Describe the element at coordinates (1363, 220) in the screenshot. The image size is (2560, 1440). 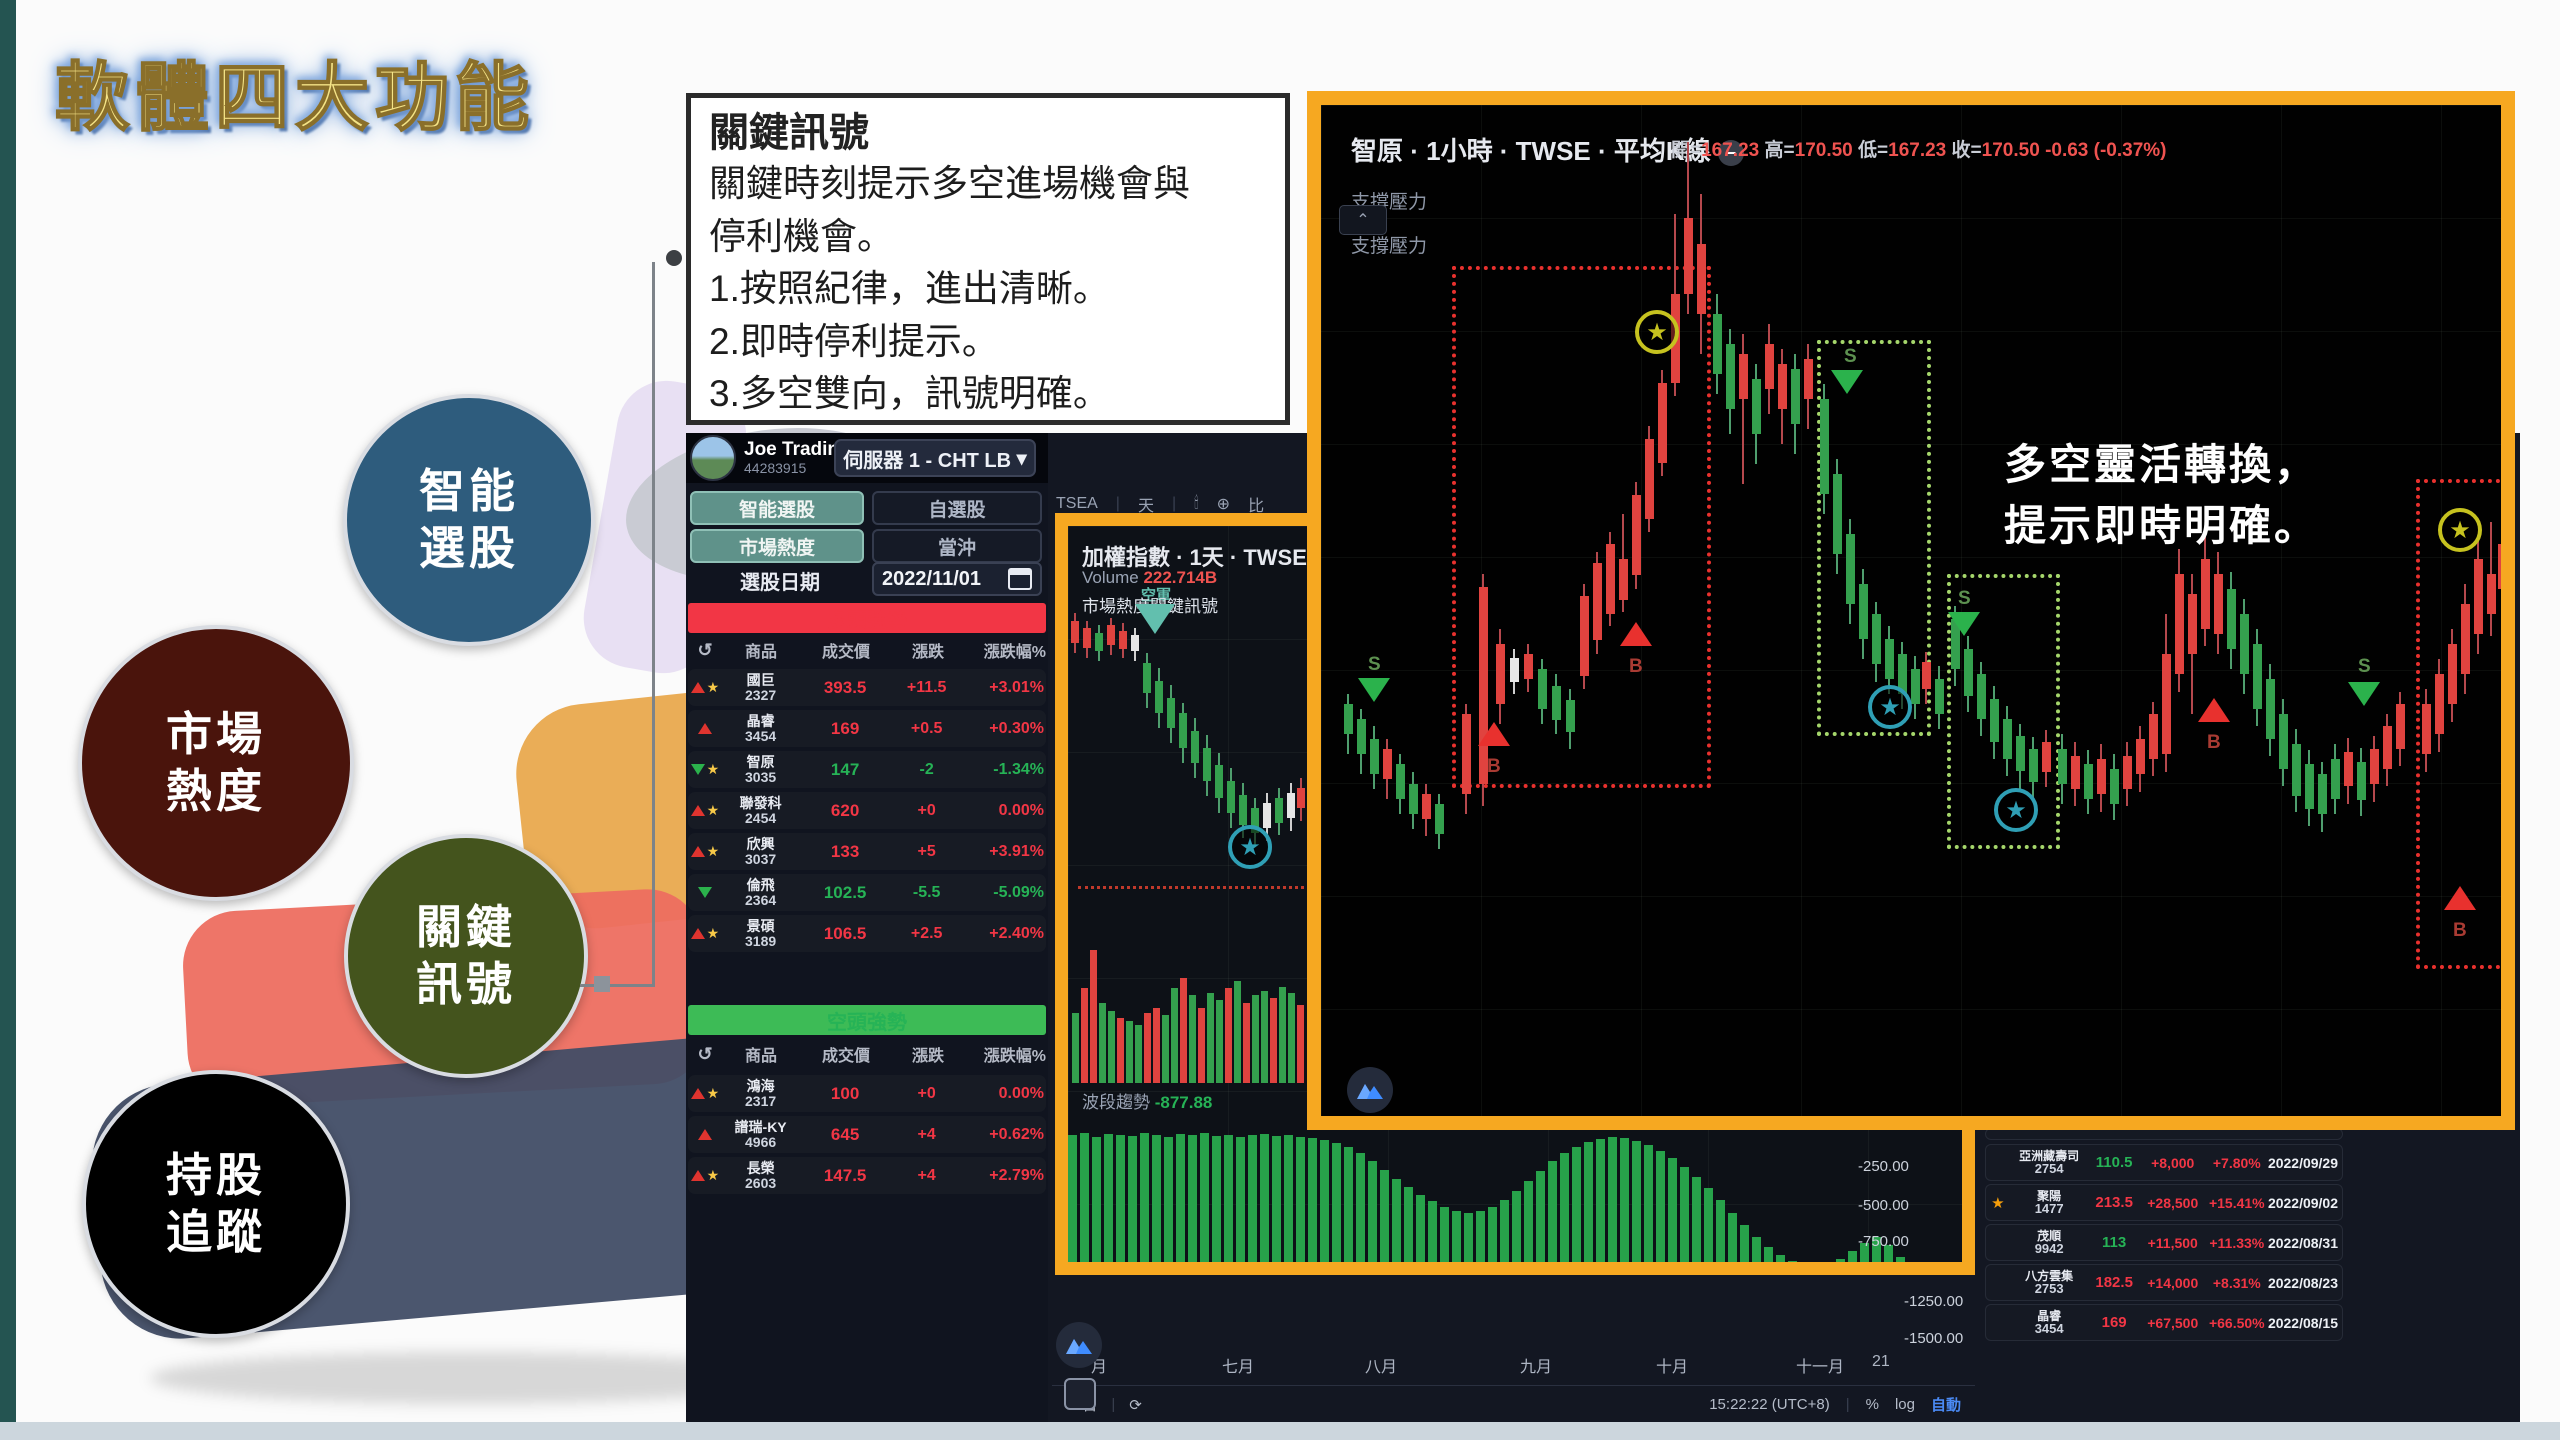
I see `collapse-button: ⌃` at that location.